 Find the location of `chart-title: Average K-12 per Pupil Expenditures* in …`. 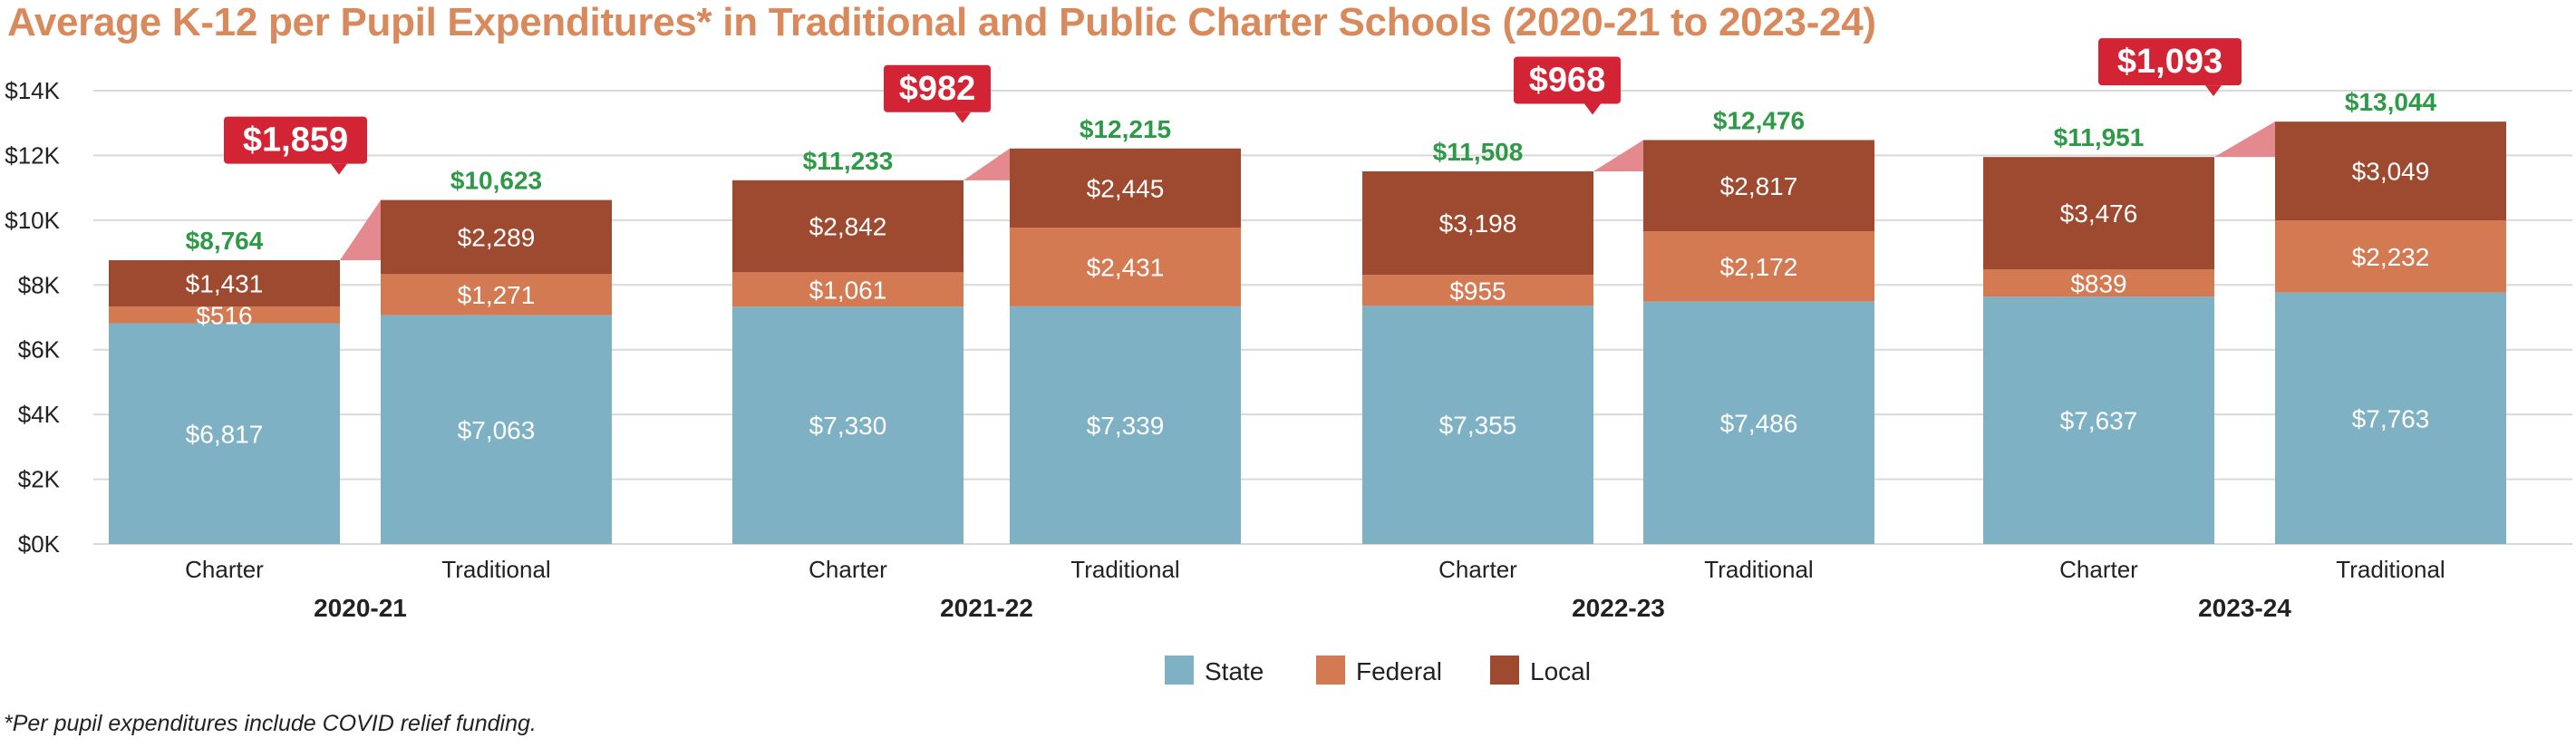

chart-title: Average K-12 per Pupil Expenditures* in … is located at coordinates (941, 22).